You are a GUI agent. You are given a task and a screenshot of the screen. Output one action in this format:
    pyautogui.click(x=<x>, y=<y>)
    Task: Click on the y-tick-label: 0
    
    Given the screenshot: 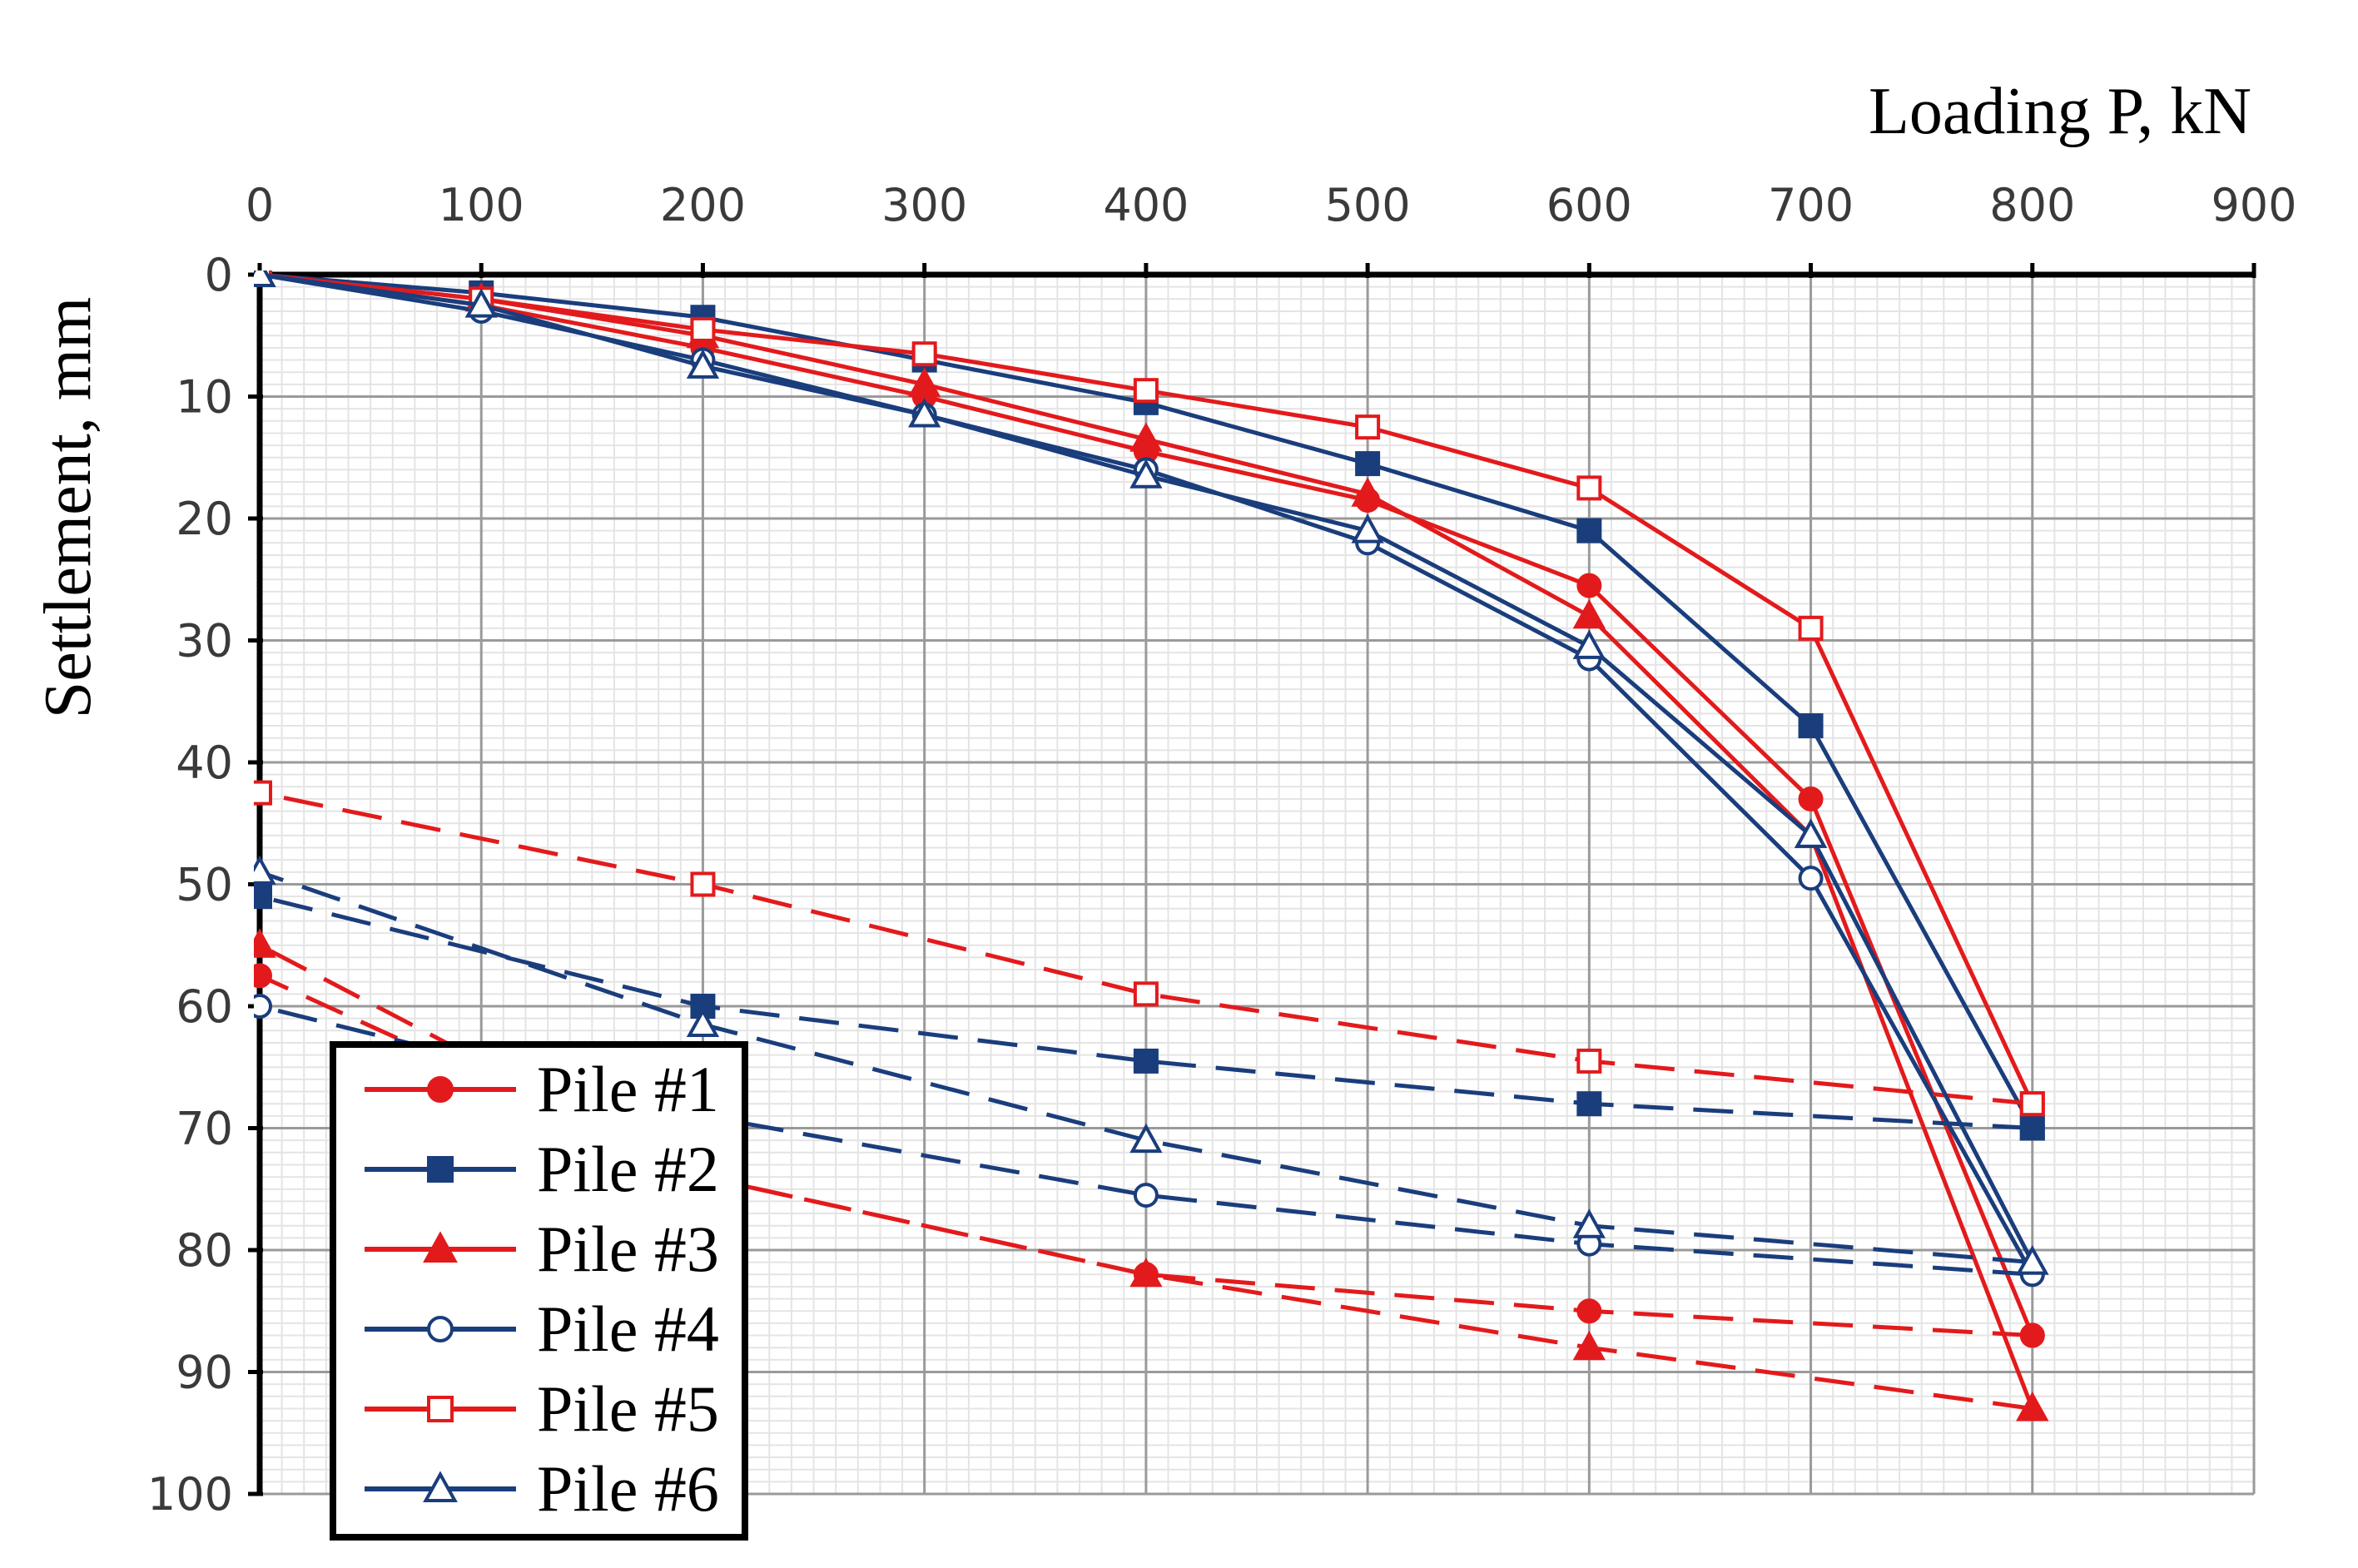 What is the action you would take?
    pyautogui.click(x=219, y=275)
    